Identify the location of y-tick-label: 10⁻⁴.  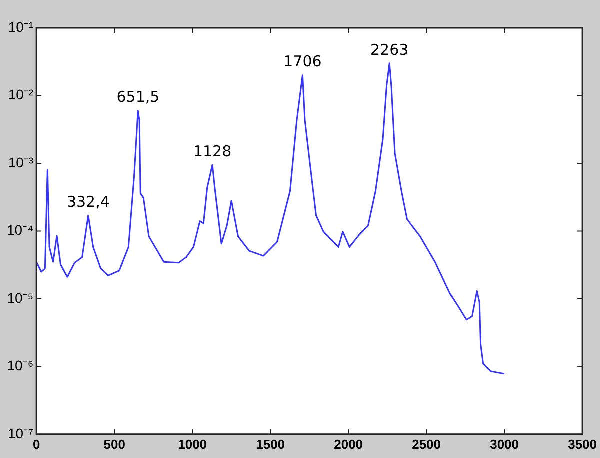
(20, 230).